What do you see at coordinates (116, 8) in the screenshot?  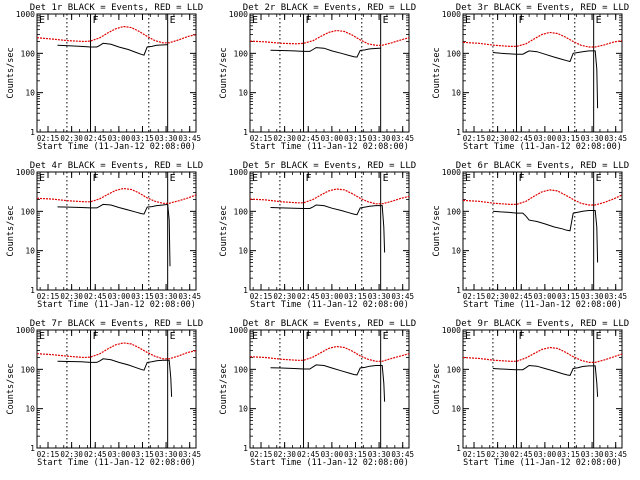 I see `panel-title: Det 1r BLACK = Events, RED = LLD` at bounding box center [116, 8].